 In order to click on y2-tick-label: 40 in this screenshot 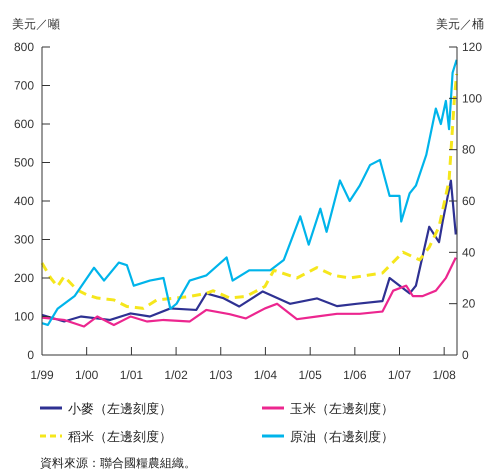, I will do `click(469, 252)`.